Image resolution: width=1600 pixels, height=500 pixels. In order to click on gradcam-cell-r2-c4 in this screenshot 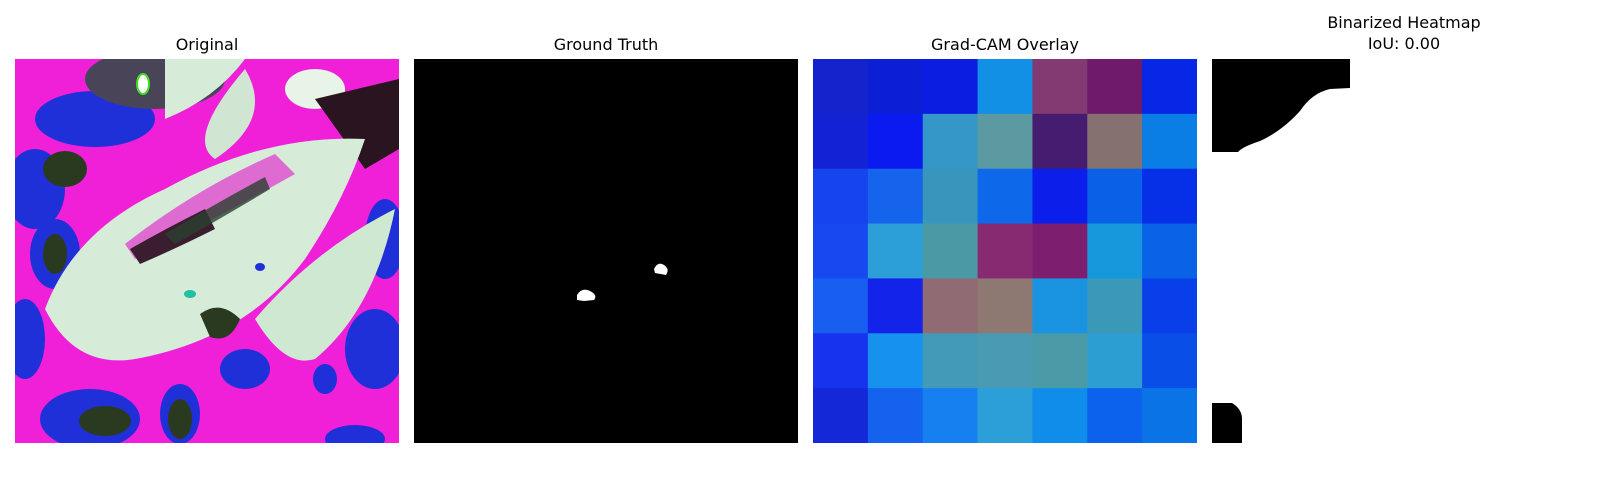, I will do `click(1060, 196)`.